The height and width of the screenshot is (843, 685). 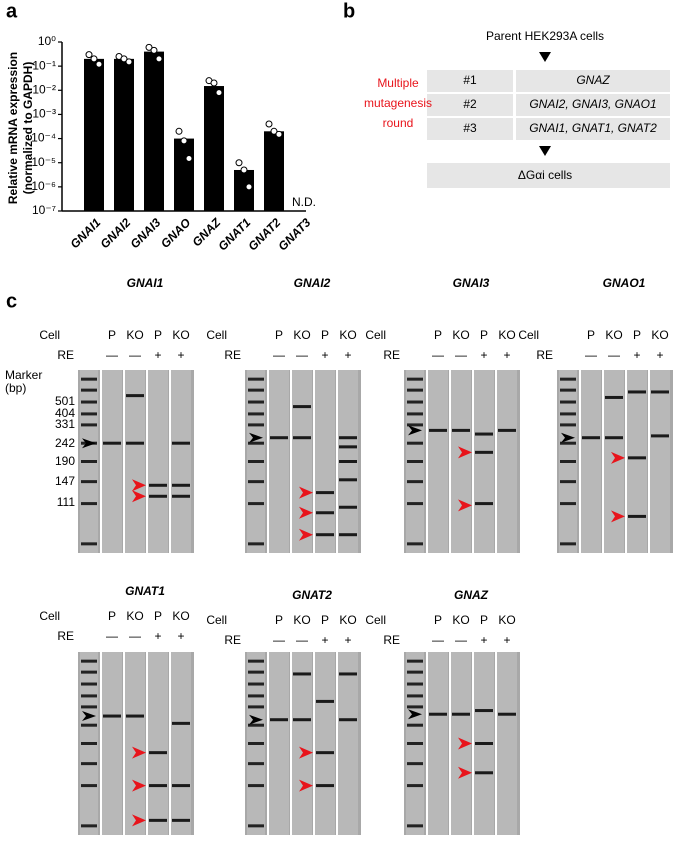 What do you see at coordinates (398, 103) in the screenshot?
I see `note-text: mutagenesis` at bounding box center [398, 103].